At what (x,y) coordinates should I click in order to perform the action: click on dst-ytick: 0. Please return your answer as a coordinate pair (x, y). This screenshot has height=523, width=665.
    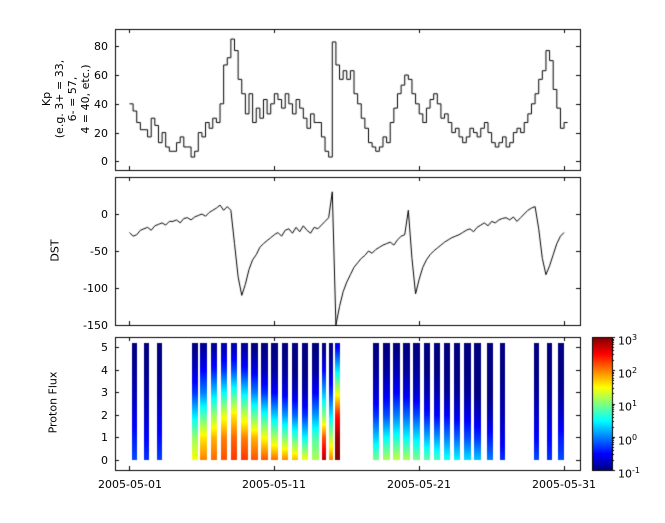
    Looking at the image, I should click on (104, 214).